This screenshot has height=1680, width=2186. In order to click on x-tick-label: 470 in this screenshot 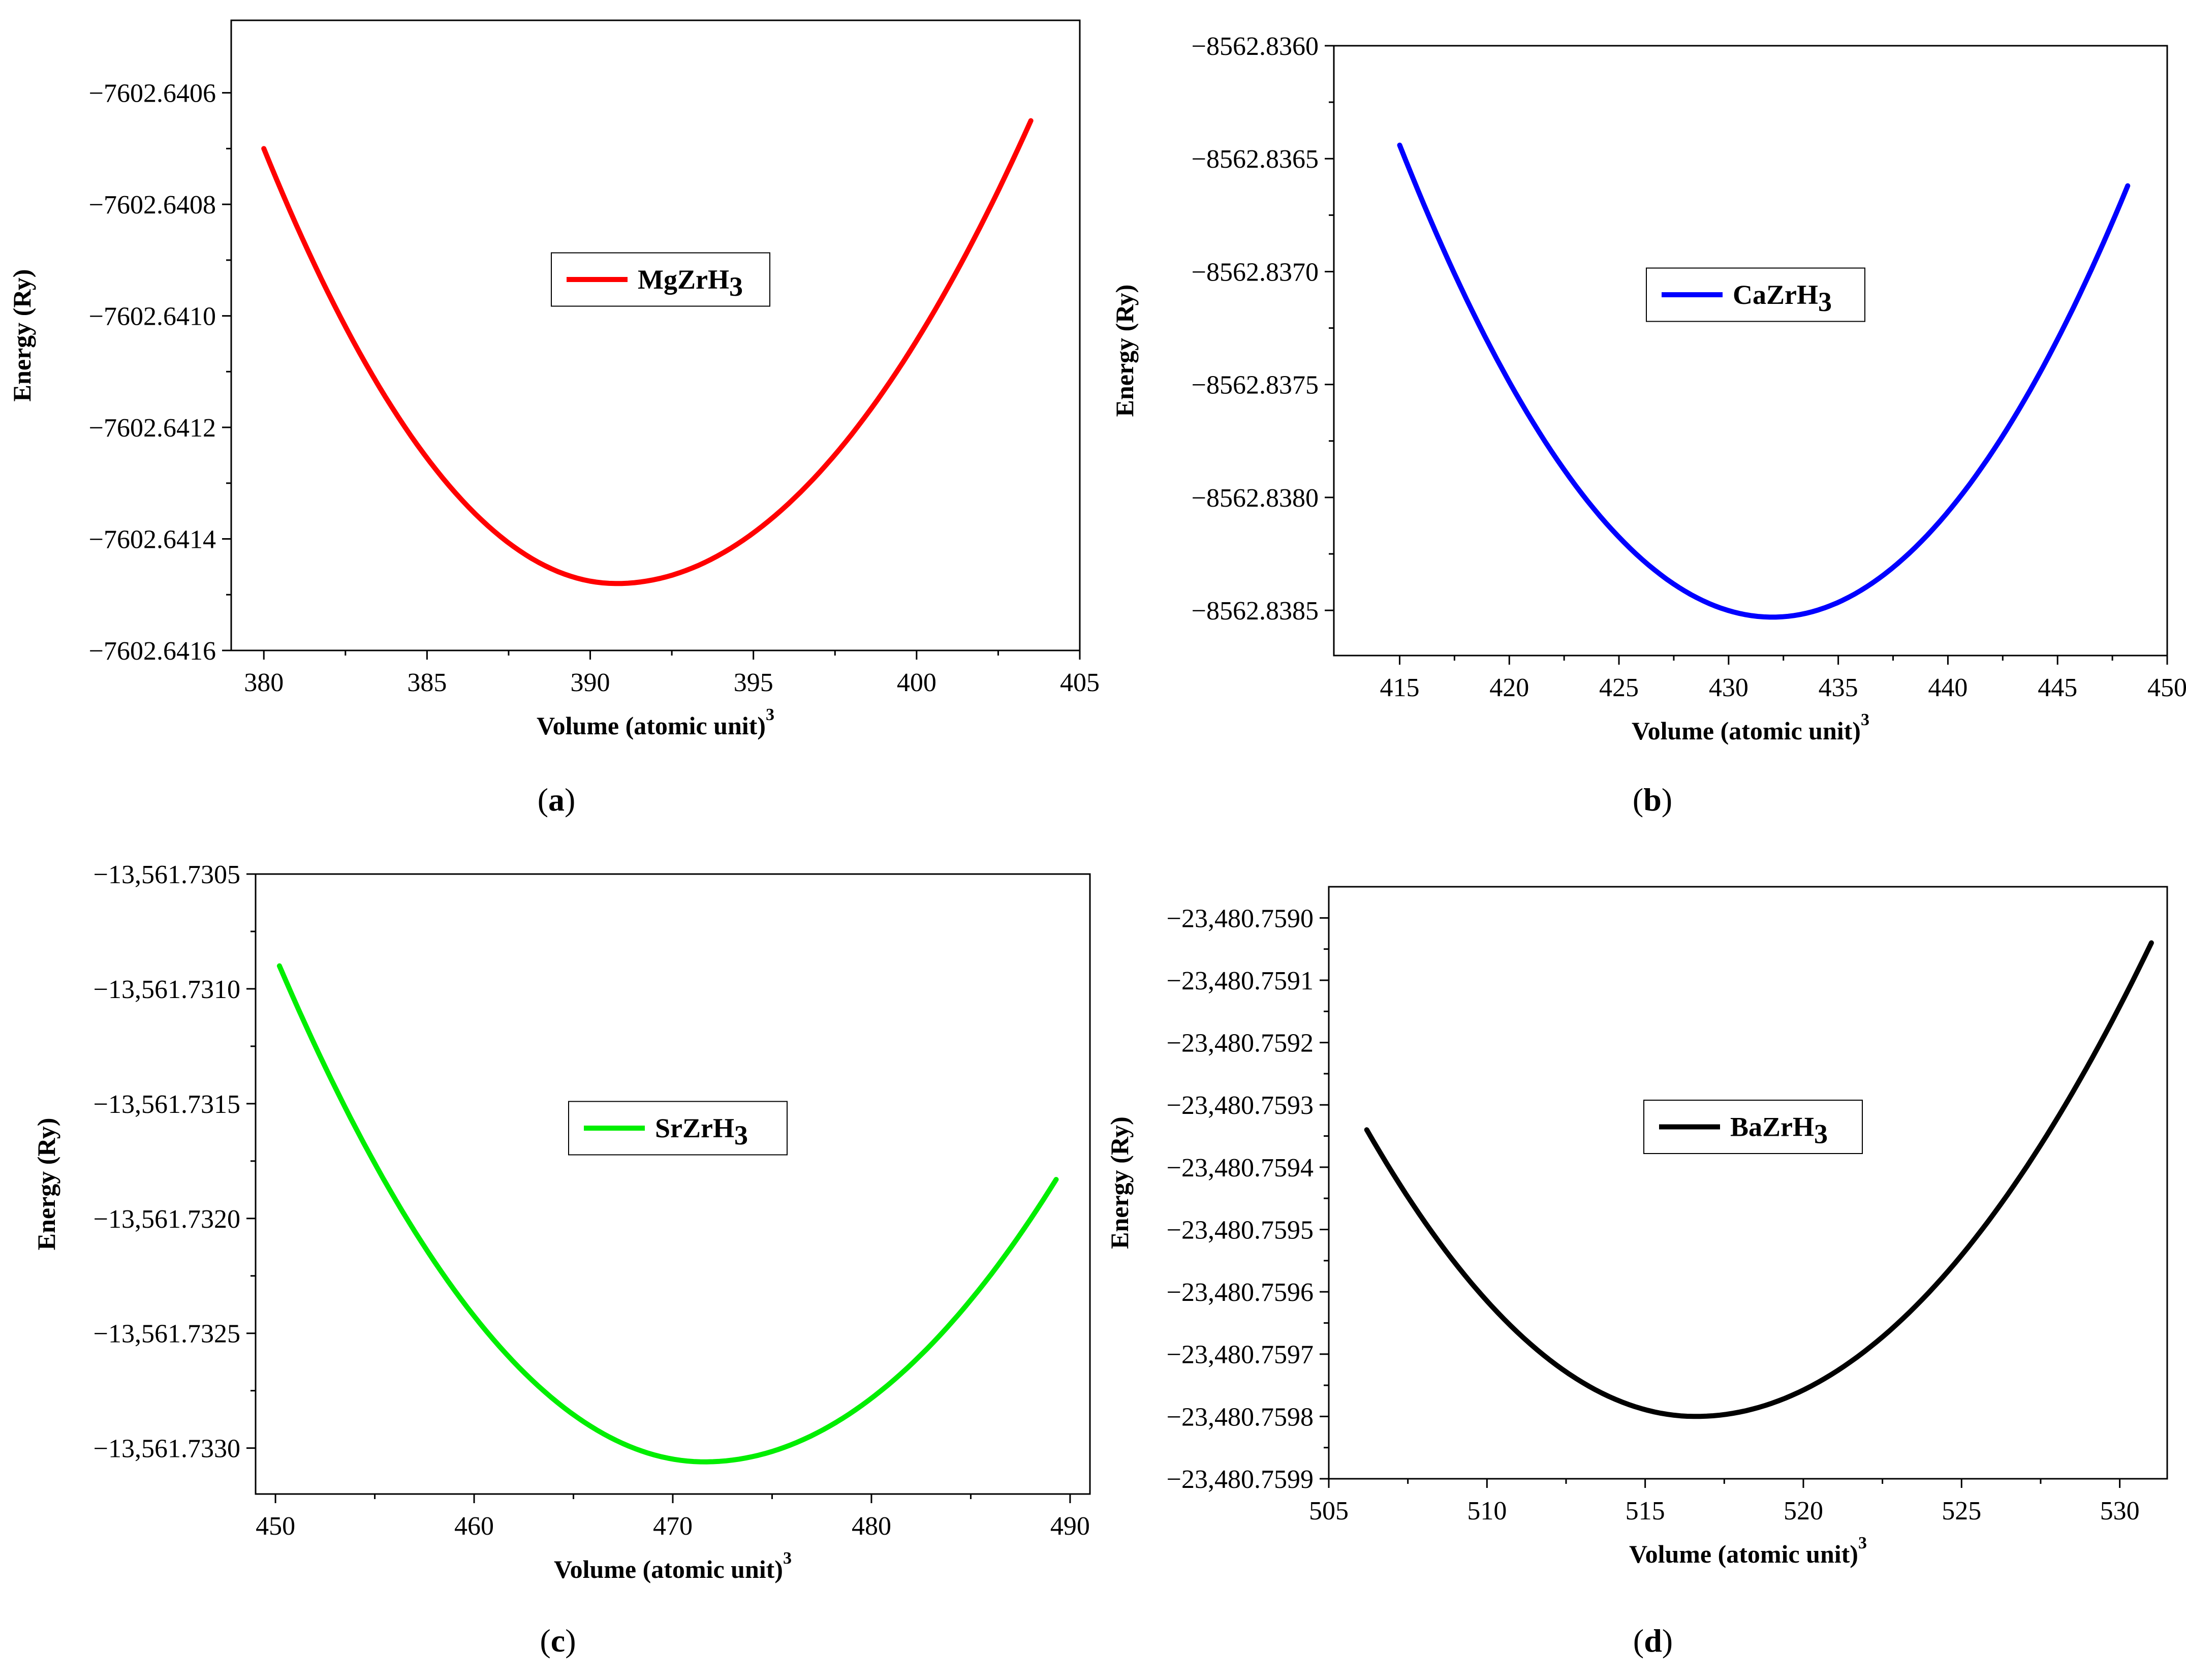, I will do `click(673, 1526)`.